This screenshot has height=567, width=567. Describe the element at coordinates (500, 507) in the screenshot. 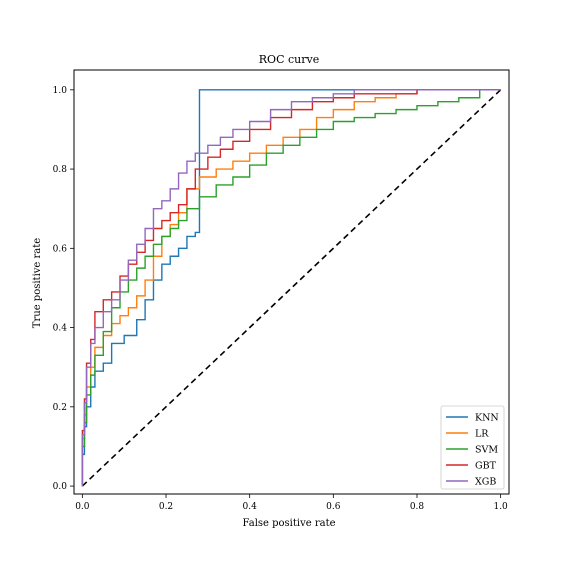

I see `x-tick-label: 1.0` at that location.